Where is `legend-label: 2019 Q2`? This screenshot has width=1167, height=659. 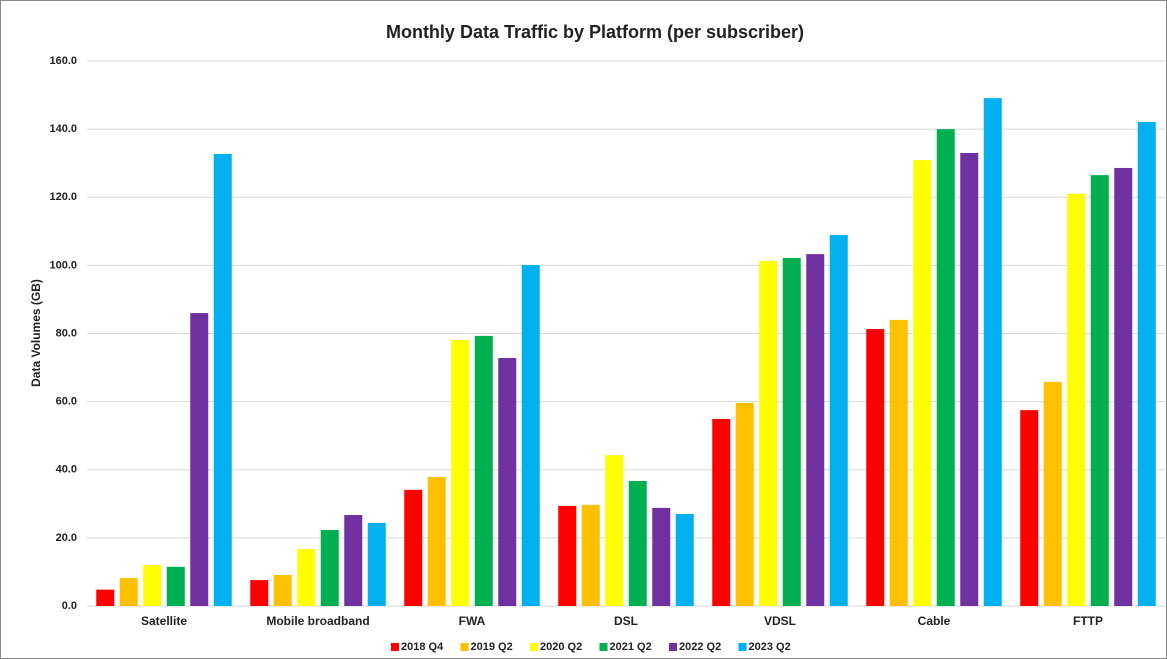 legend-label: 2019 Q2 is located at coordinates (492, 647).